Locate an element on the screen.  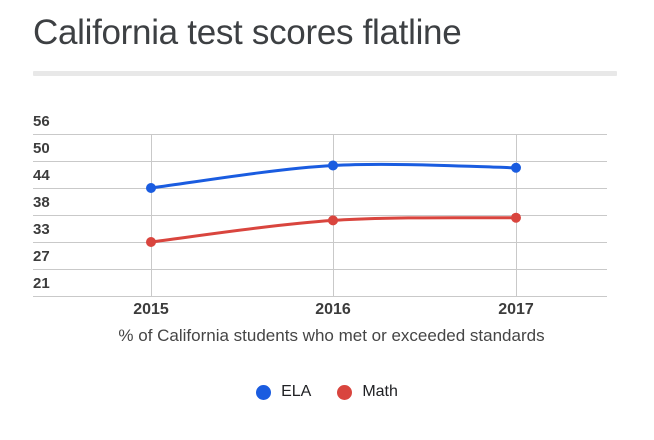
y-axis-tick-label: 38 is located at coordinates (41, 202).